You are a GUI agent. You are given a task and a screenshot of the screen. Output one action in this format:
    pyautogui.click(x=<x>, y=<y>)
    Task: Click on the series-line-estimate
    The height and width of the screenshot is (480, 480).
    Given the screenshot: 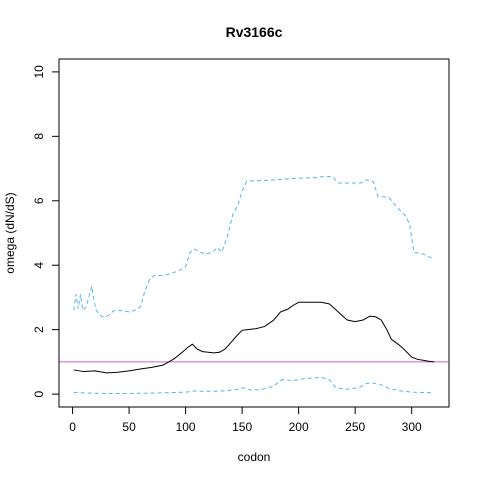 What is the action you would take?
    pyautogui.click(x=254, y=337)
    